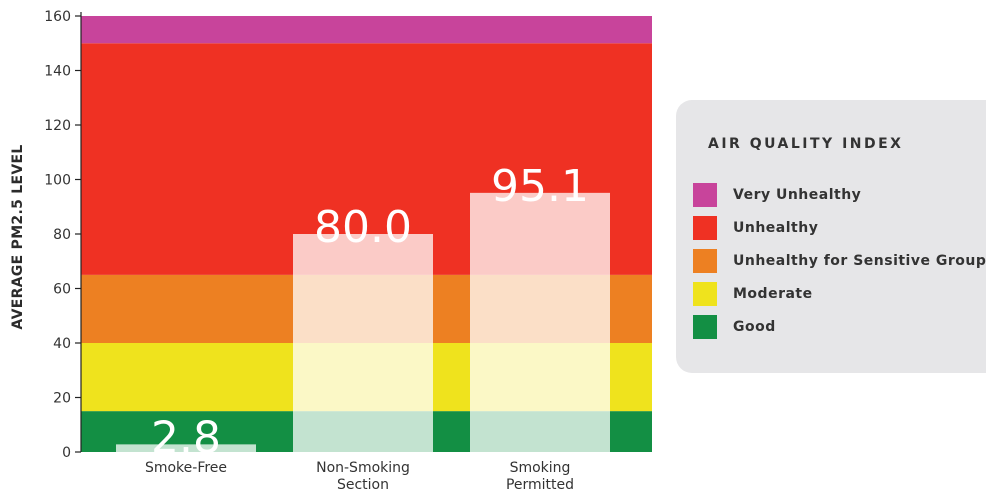 The image size is (986, 501). I want to click on y-tick-label-140: 140, so click(57, 72).